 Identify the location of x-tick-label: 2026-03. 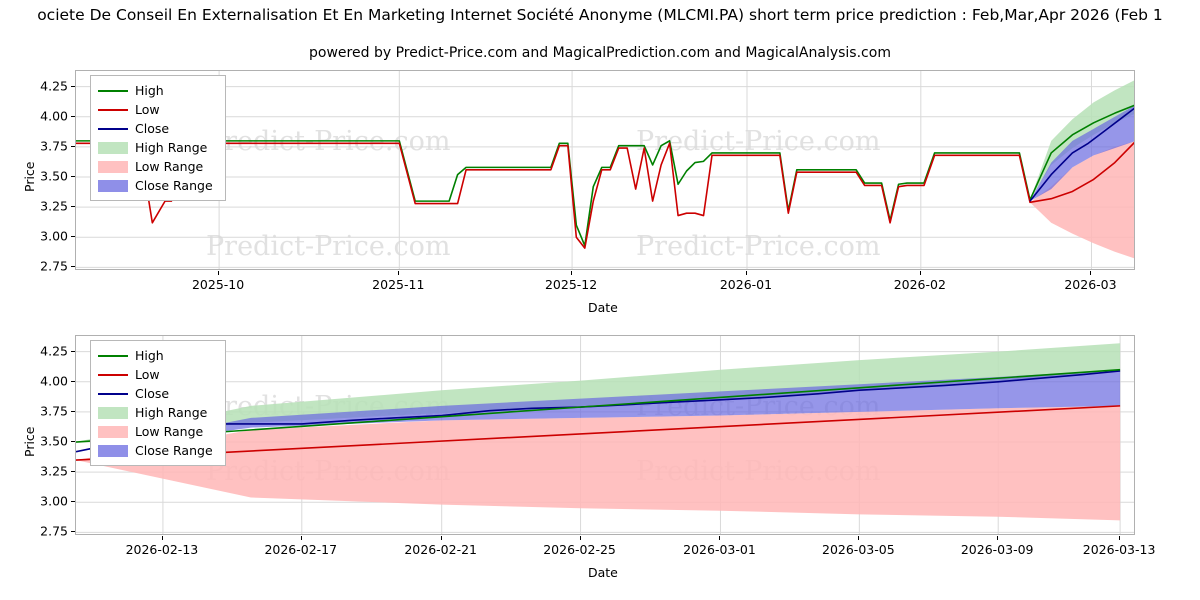
(1090, 284).